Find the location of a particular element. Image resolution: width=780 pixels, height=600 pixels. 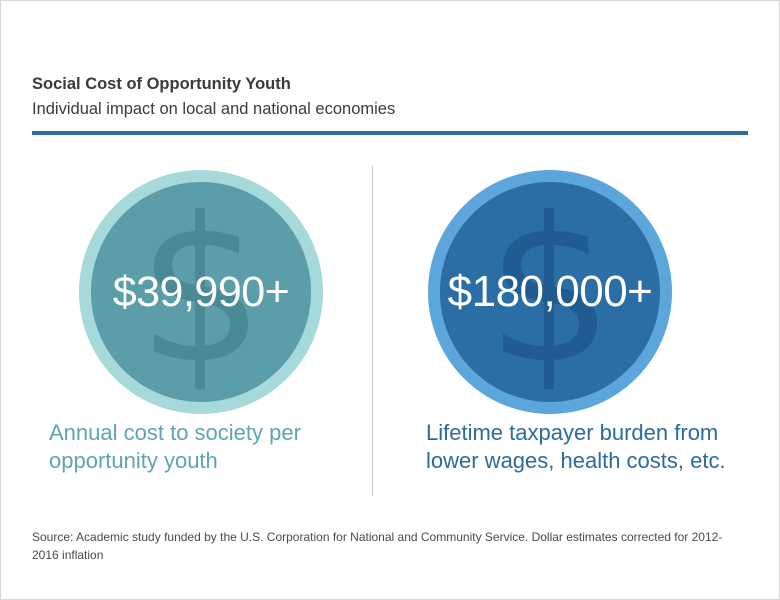

annual-cost-circle-inner: $ $39,990+ is located at coordinates (201, 292).